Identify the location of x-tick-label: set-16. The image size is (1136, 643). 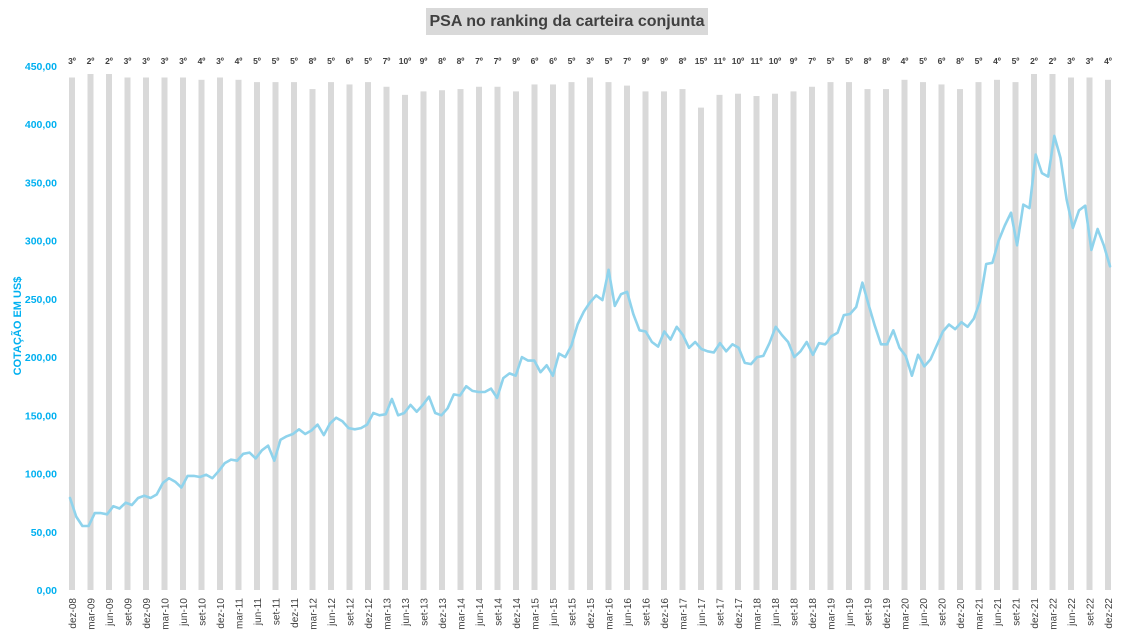
(647, 612).